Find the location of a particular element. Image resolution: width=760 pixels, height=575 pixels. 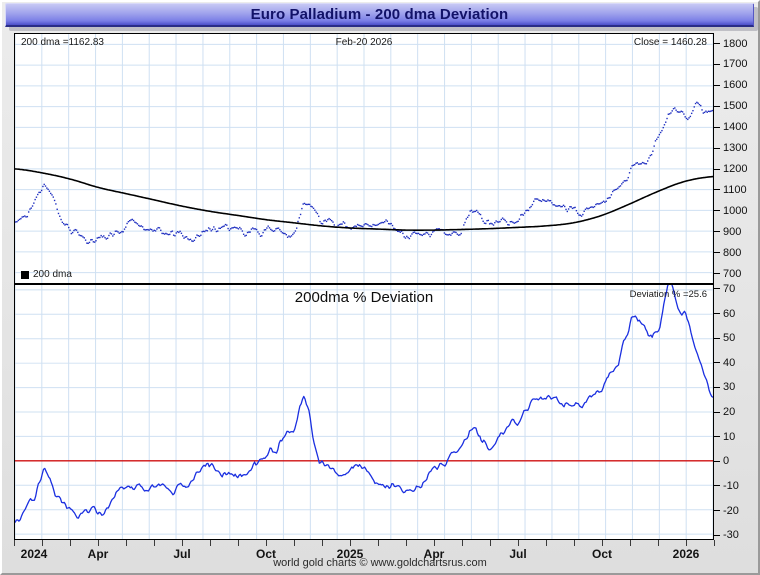

y-tick-label: 1400 is located at coordinates (735, 127).